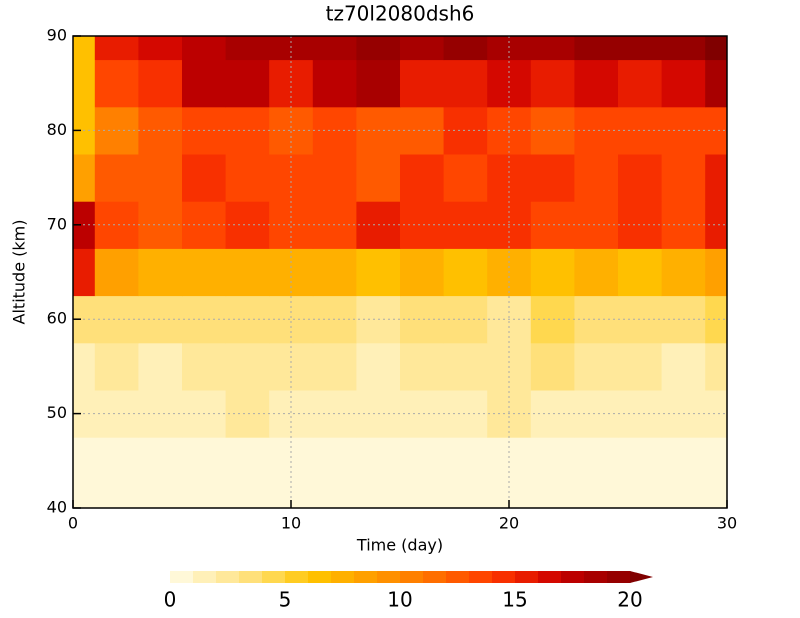 The height and width of the screenshot is (618, 800). What do you see at coordinates (727, 523) in the screenshot?
I see `x-tick-label: 30` at bounding box center [727, 523].